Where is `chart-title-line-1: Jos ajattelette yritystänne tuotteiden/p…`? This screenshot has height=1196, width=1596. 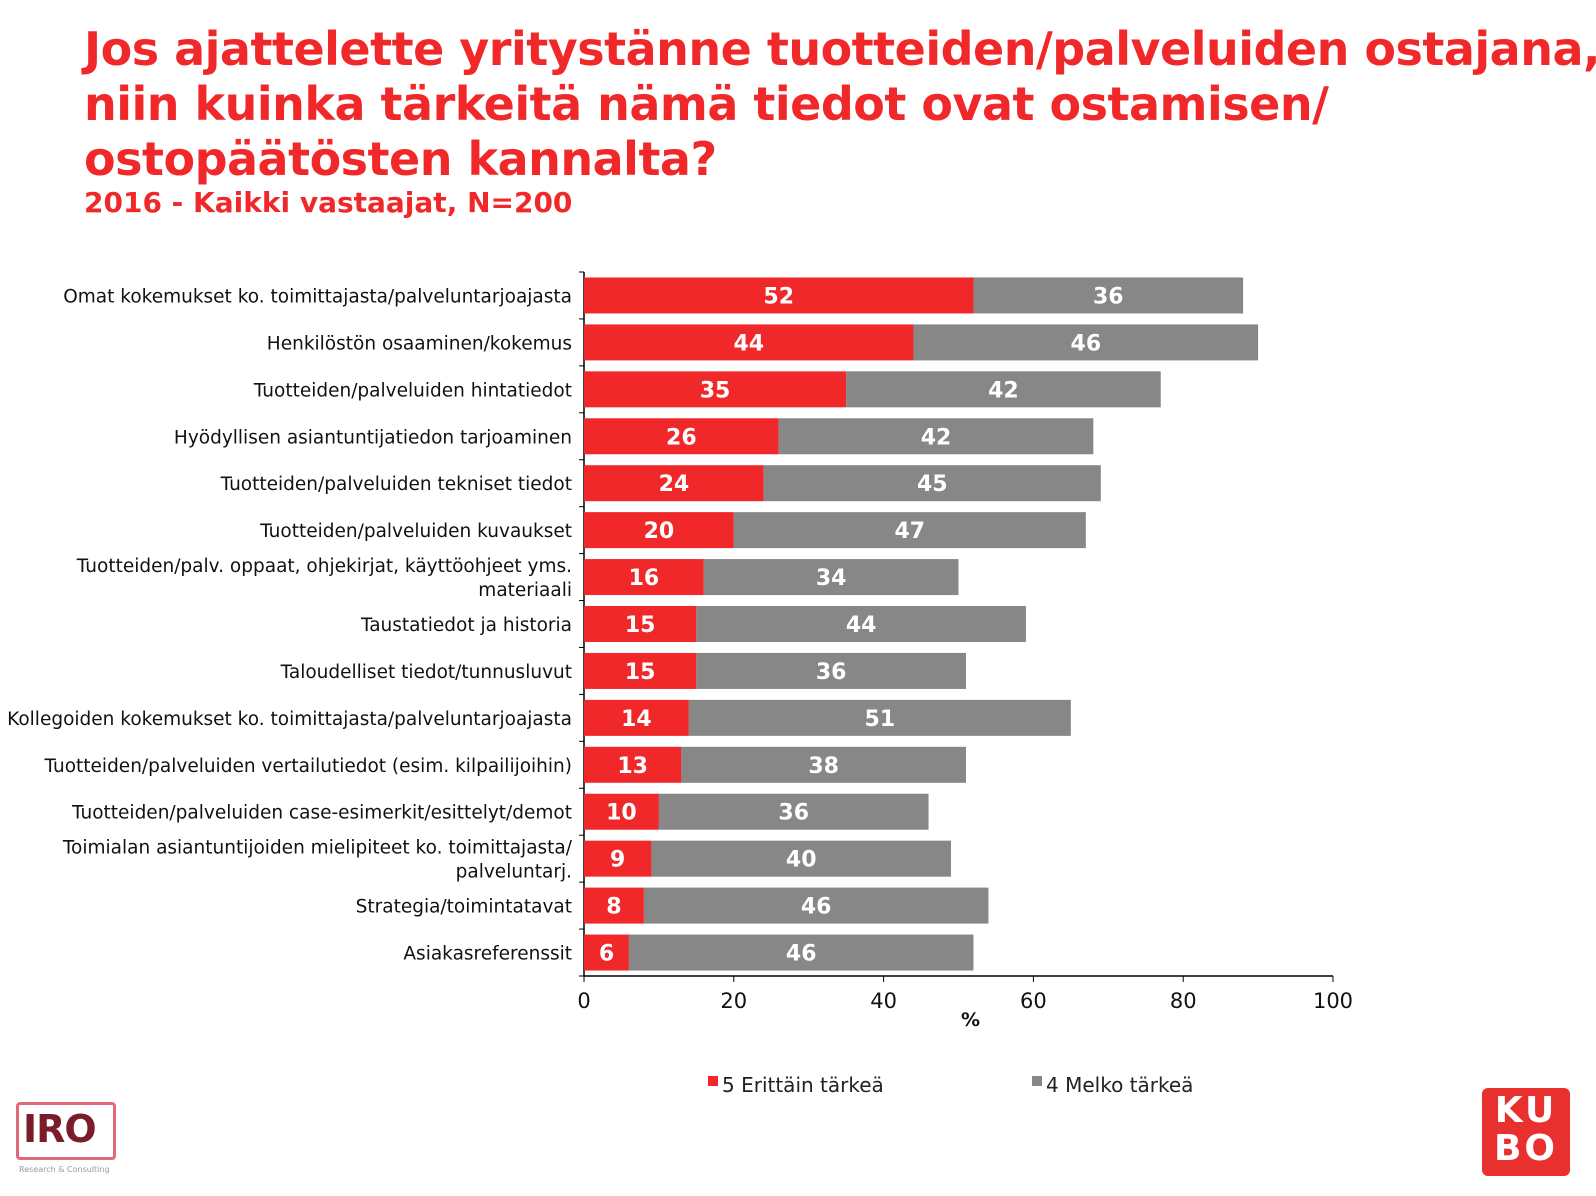
chart-title-line-1: Jos ajattelette yritystänne tuotteiden/p… is located at coordinates (840, 49).